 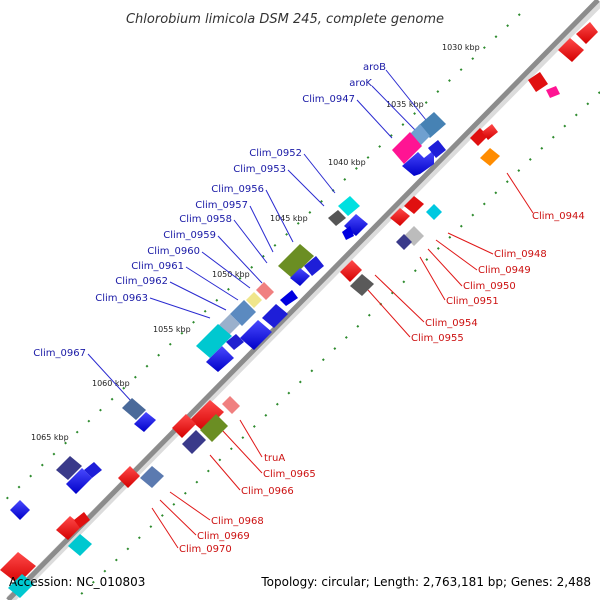 What do you see at coordinates (404, 242) in the screenshot?
I see `gene-arrow-clim0950` at bounding box center [404, 242].